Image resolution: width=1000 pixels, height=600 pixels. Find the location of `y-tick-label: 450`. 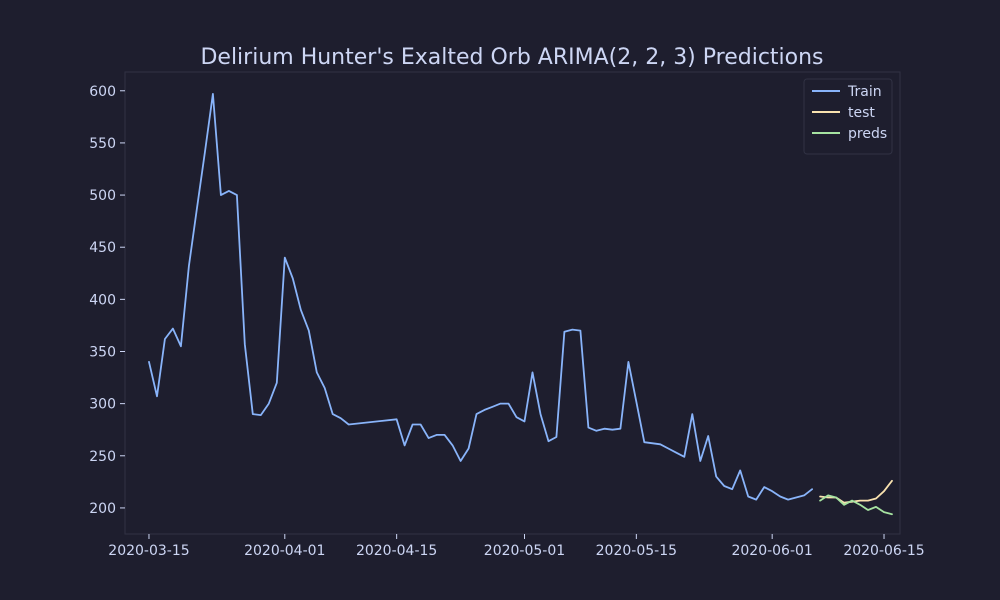

y-tick-label: 450 is located at coordinates (102, 248).